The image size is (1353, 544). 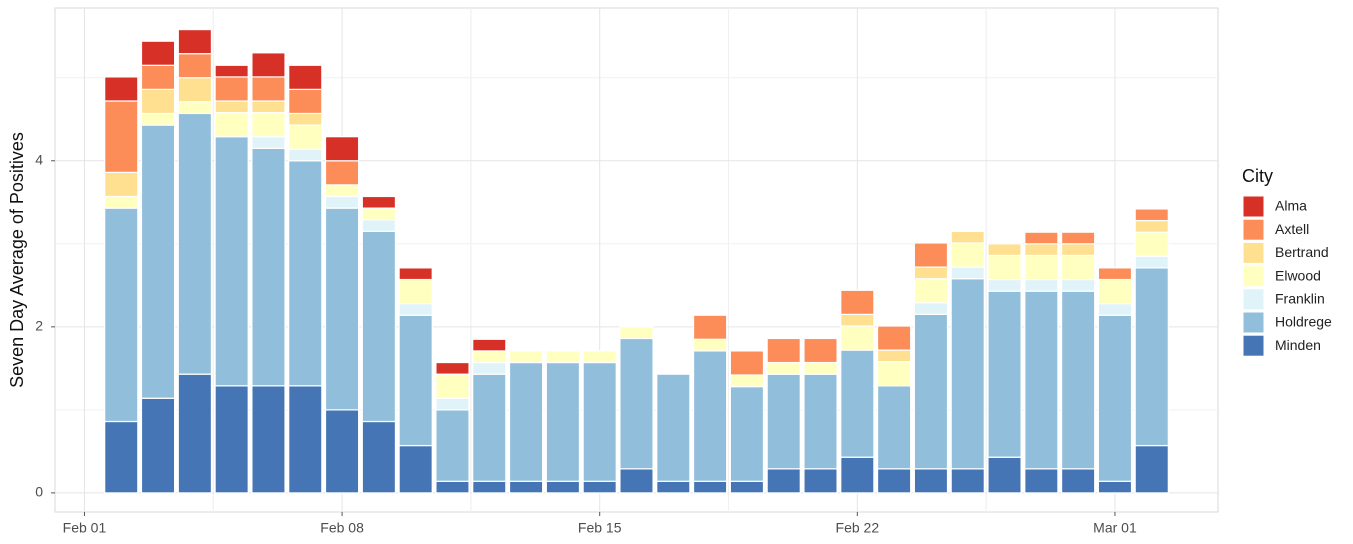 What do you see at coordinates (600, 528) in the screenshot?
I see `x-tick-label: Feb 15` at bounding box center [600, 528].